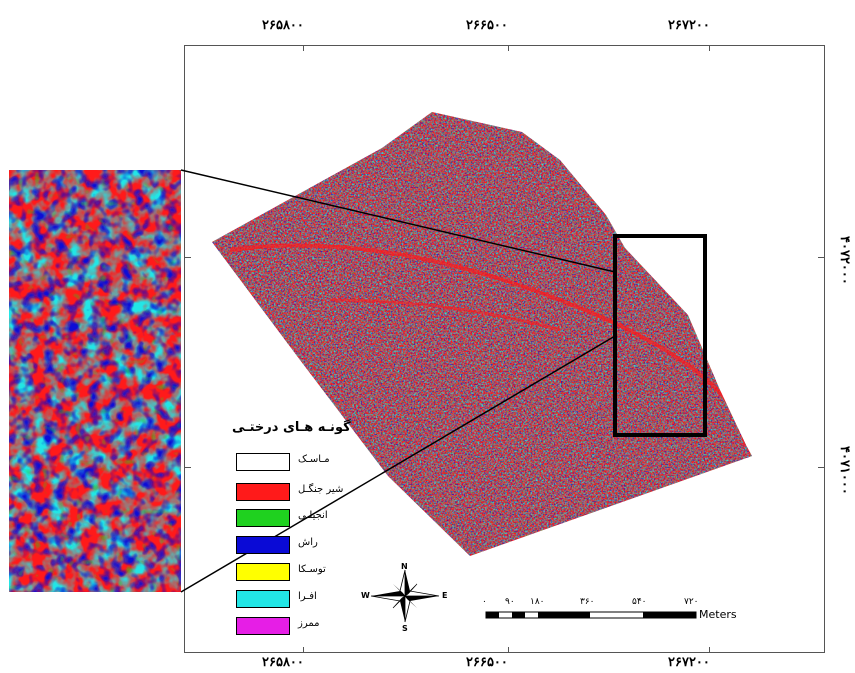 The image size is (855, 673). Describe the element at coordinates (484, 602) in the screenshot. I see `scale-tick-0: ۰` at that location.